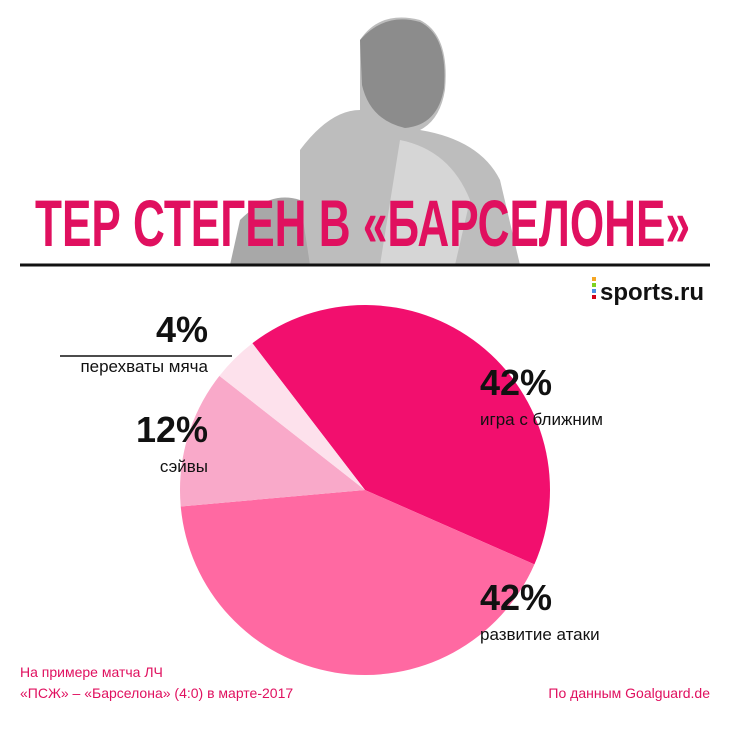  What do you see at coordinates (540, 634) in the screenshot?
I see `slice-label: развитие атаки` at bounding box center [540, 634].